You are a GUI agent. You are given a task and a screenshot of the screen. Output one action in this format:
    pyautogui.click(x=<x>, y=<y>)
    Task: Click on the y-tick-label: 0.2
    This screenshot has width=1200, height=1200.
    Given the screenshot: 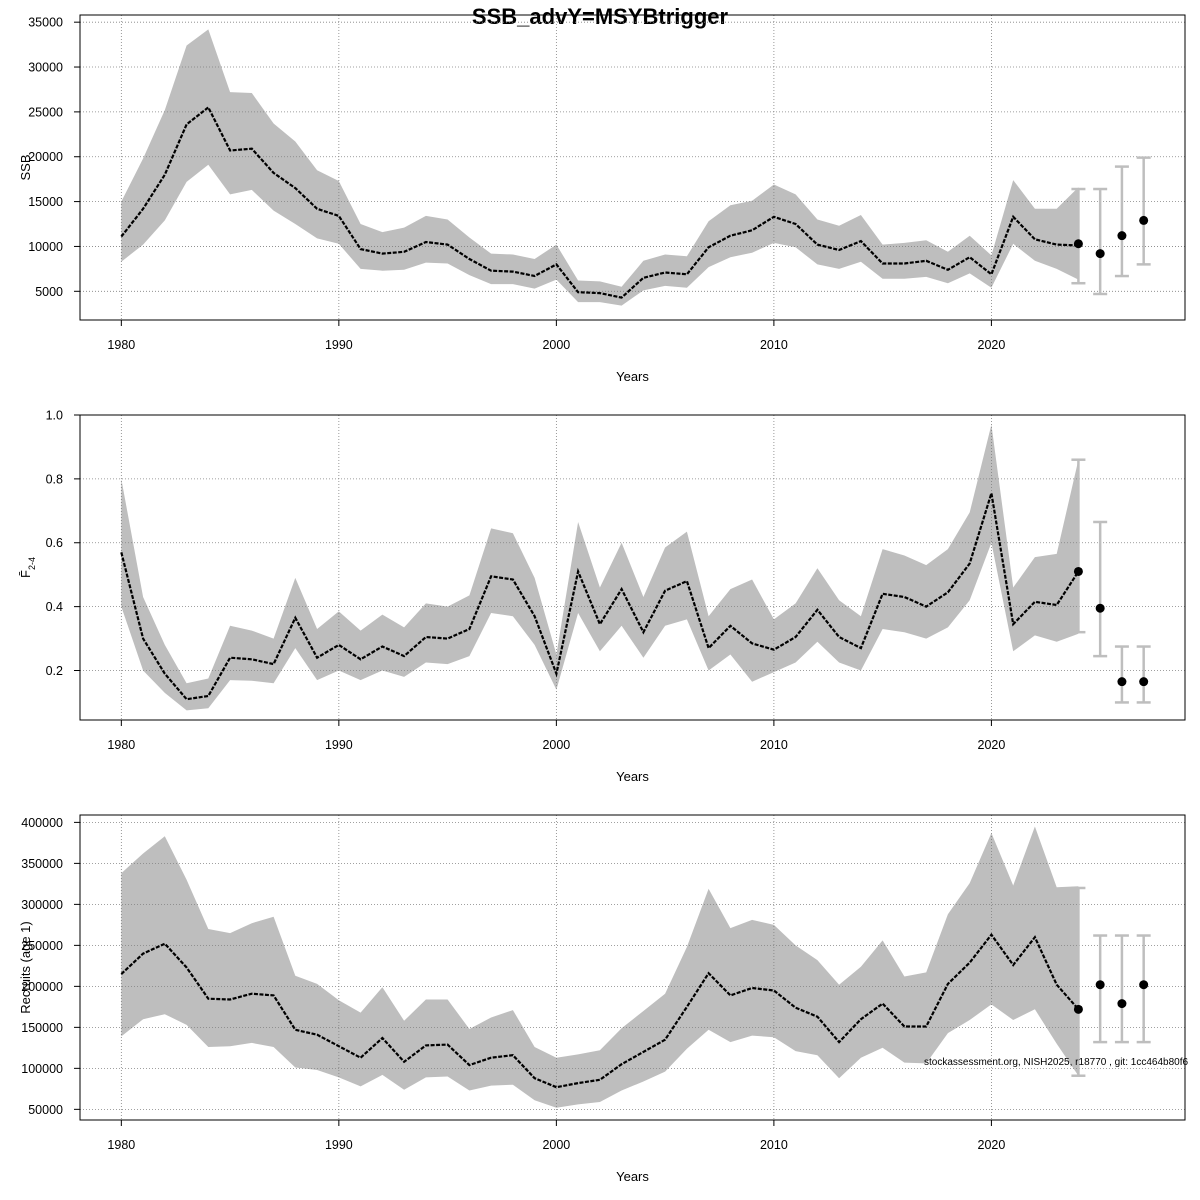 What is the action you would take?
    pyautogui.click(x=54, y=671)
    